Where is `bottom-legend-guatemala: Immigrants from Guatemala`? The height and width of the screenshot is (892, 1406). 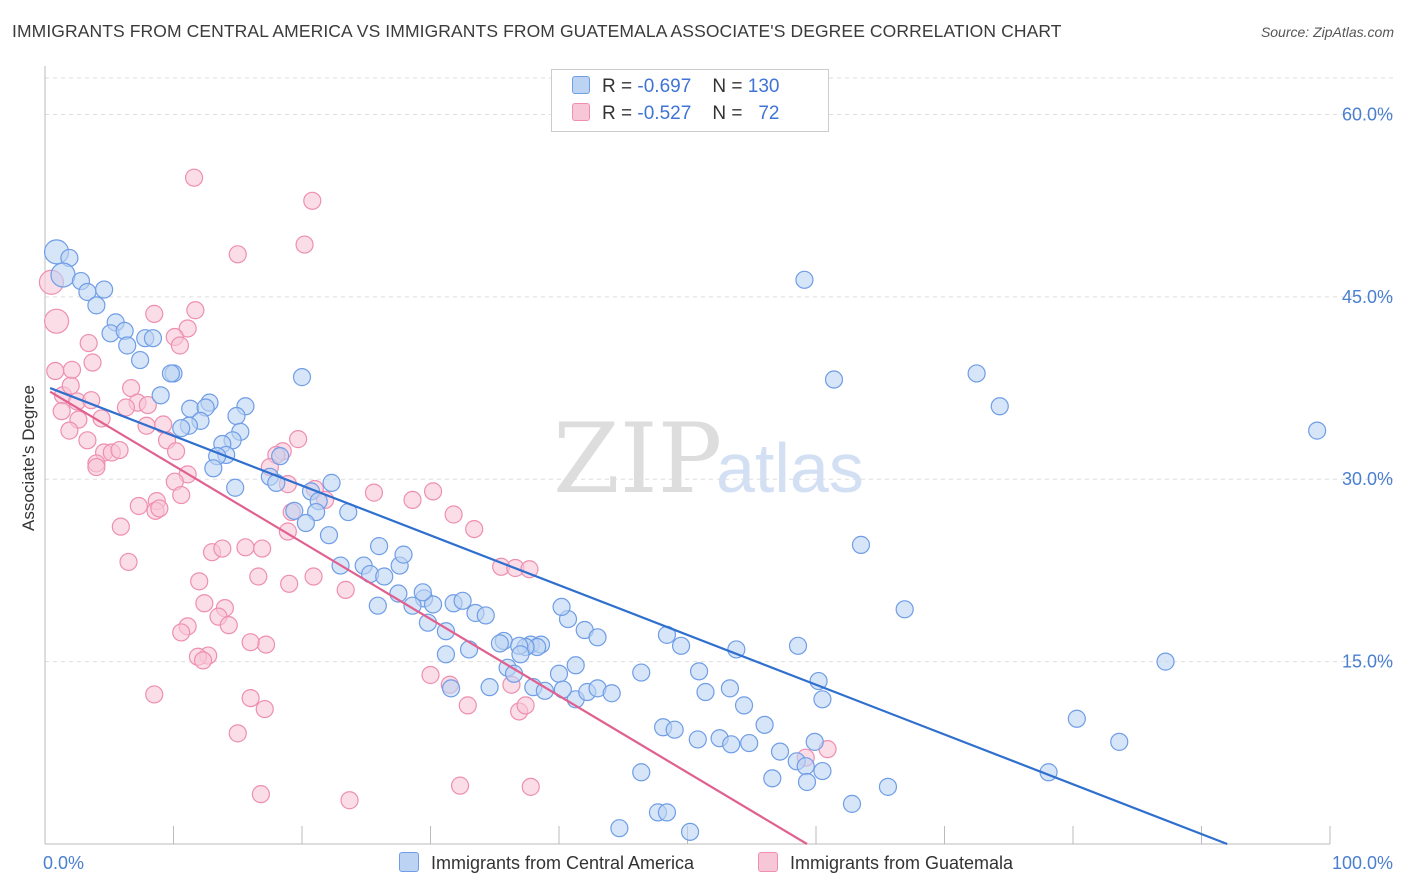
bottom-legend-guatemala: Immigrants from Guatemala is located at coordinates (885, 863).